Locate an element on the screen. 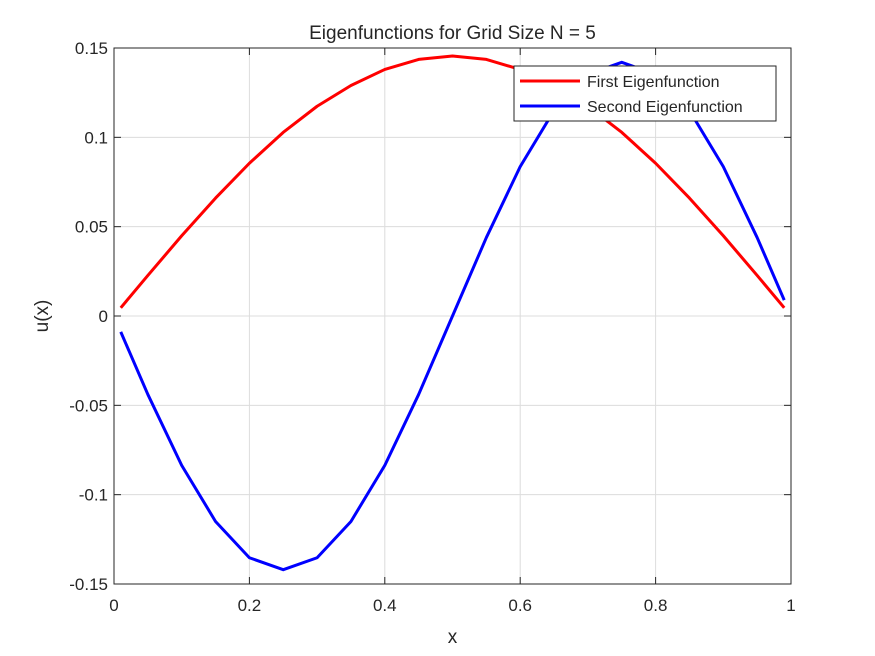 This screenshot has width=875, height=656. y-axis-label: u(x) is located at coordinates (42, 316).